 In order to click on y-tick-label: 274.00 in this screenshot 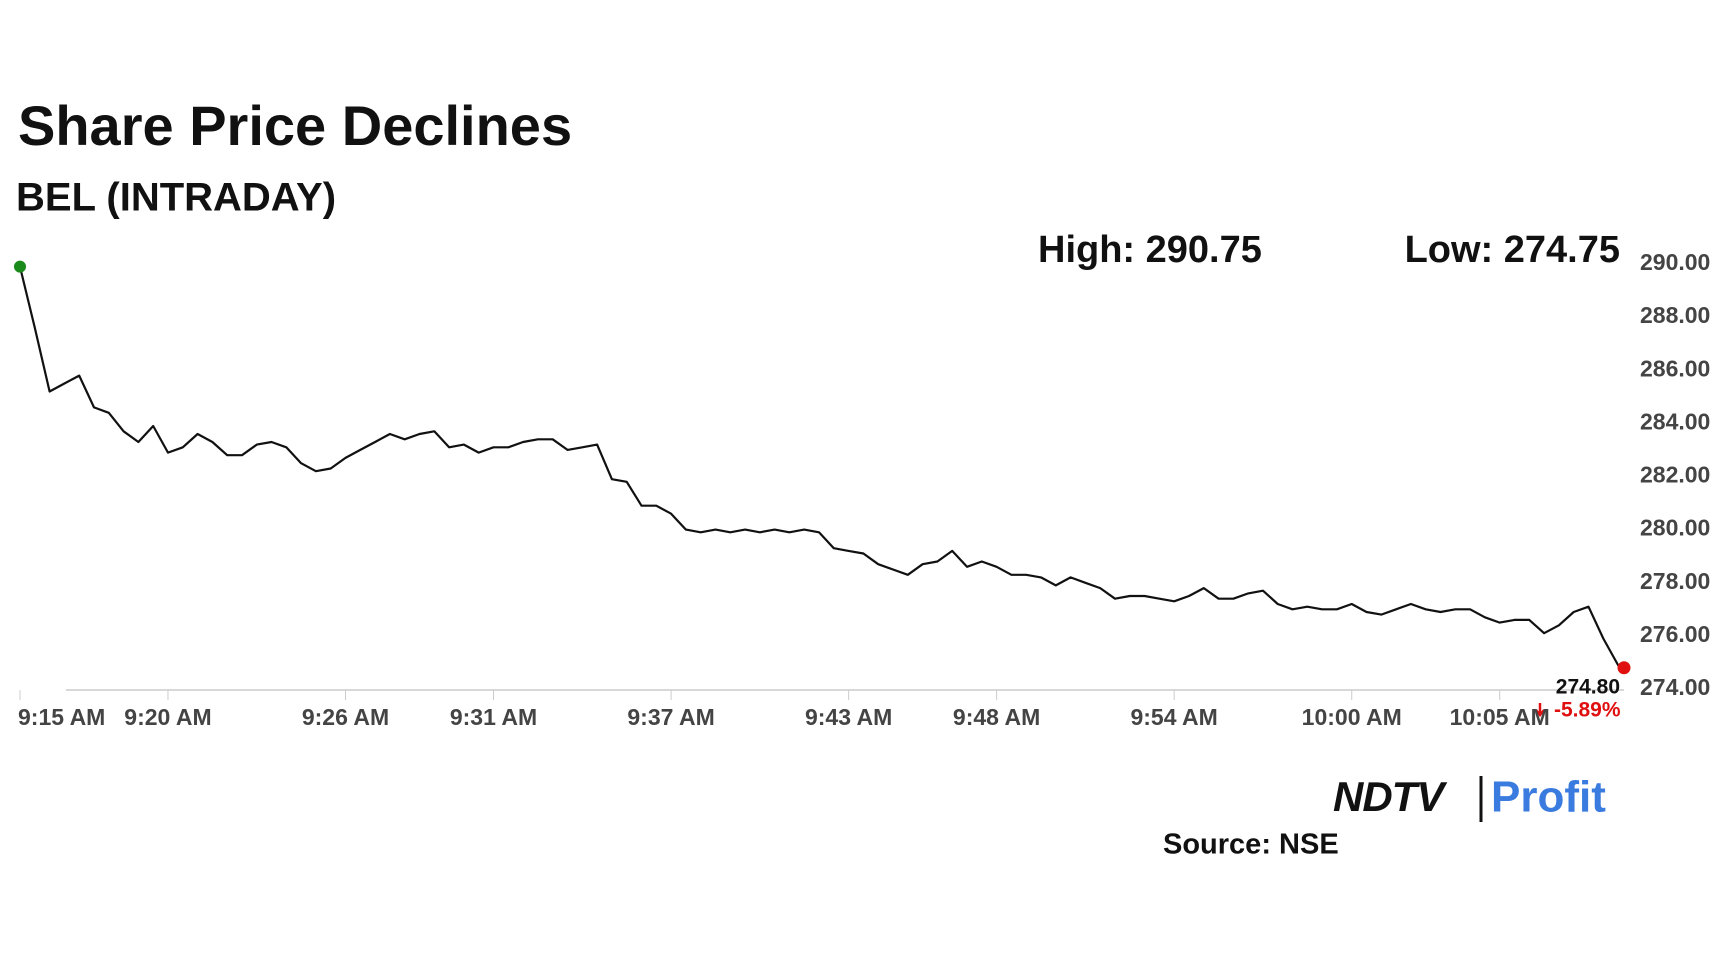, I will do `click(1675, 687)`.